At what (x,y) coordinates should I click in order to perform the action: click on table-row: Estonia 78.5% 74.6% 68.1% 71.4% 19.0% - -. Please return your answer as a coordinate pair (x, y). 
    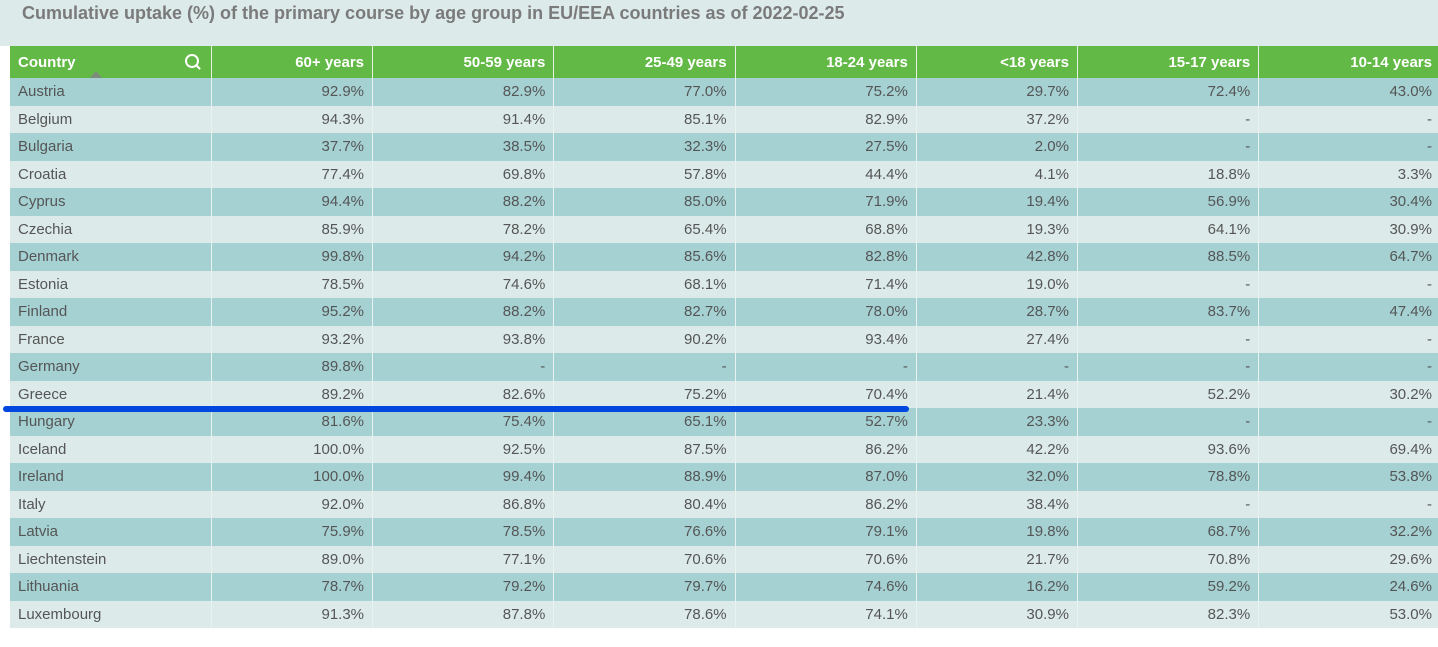
    Looking at the image, I should click on (724, 284).